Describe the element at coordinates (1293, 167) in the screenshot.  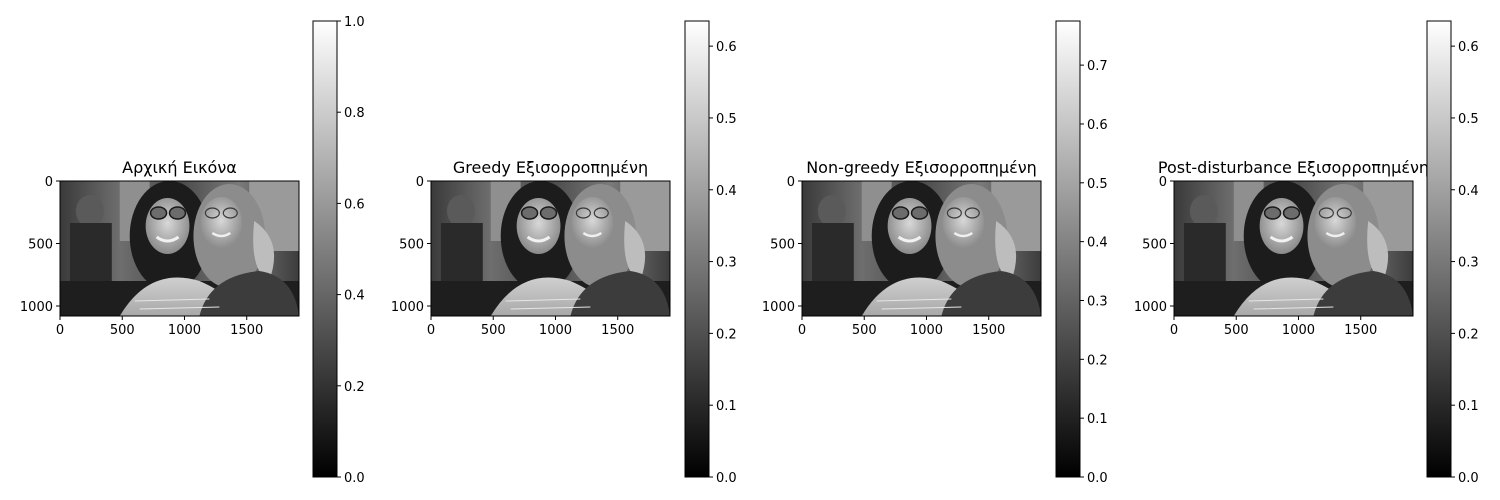
I see `panel-title: Post-disturbance Εξισορροπημένη` at that location.